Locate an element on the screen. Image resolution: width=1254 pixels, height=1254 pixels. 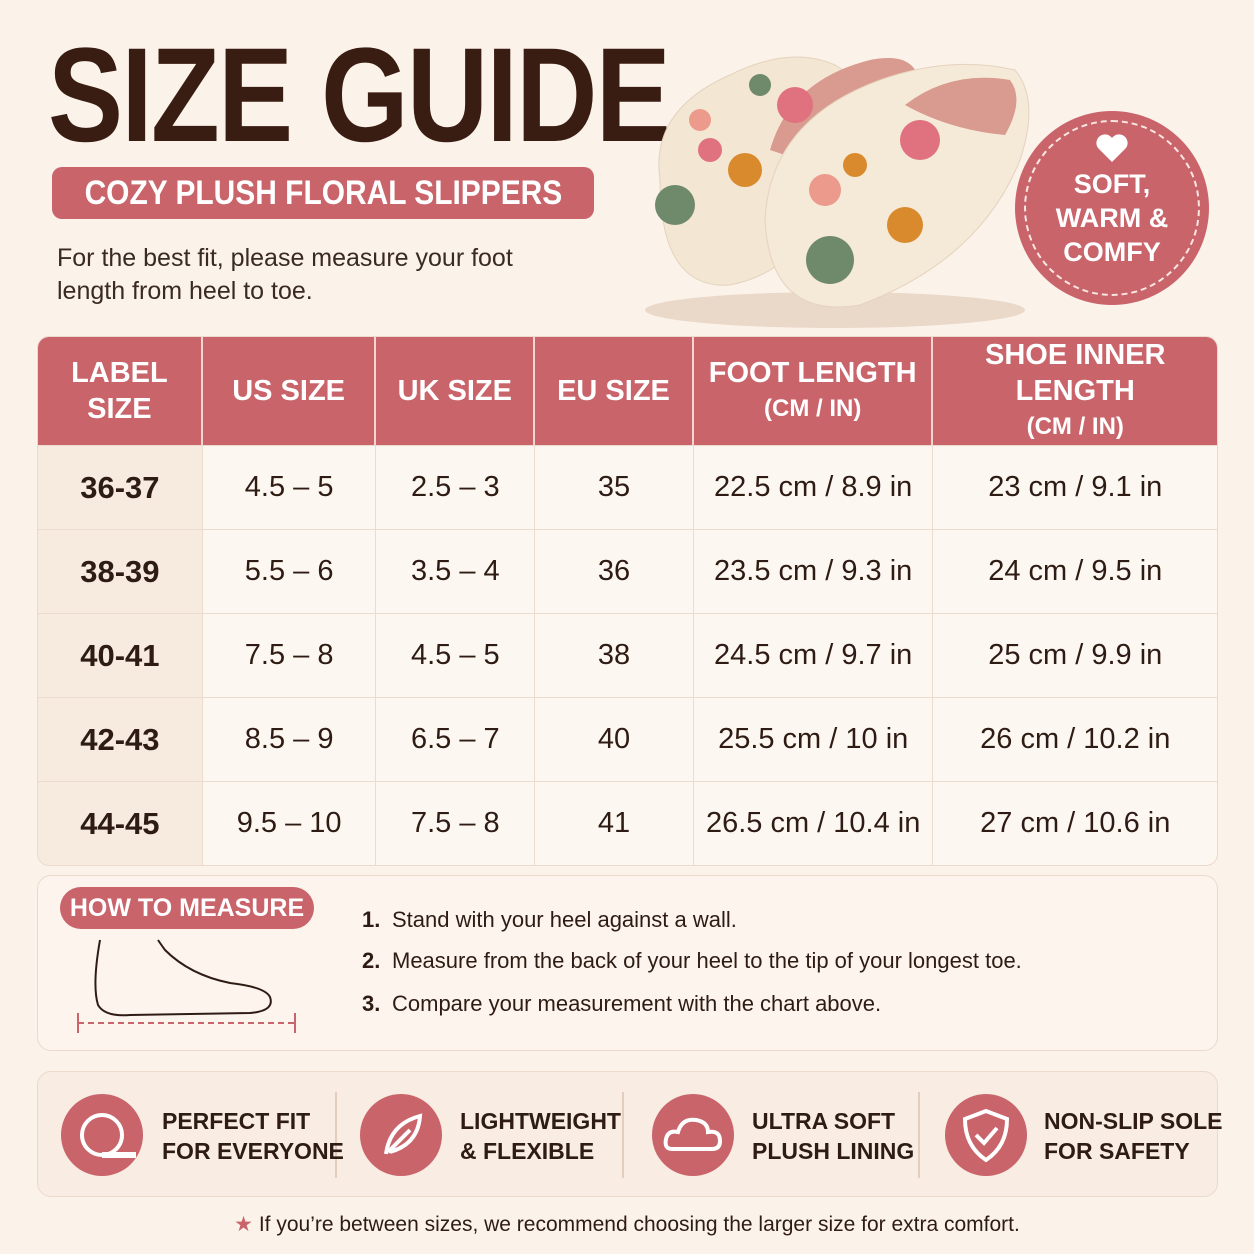
feature-line: FOR SAFETY is located at coordinates (1117, 1151).